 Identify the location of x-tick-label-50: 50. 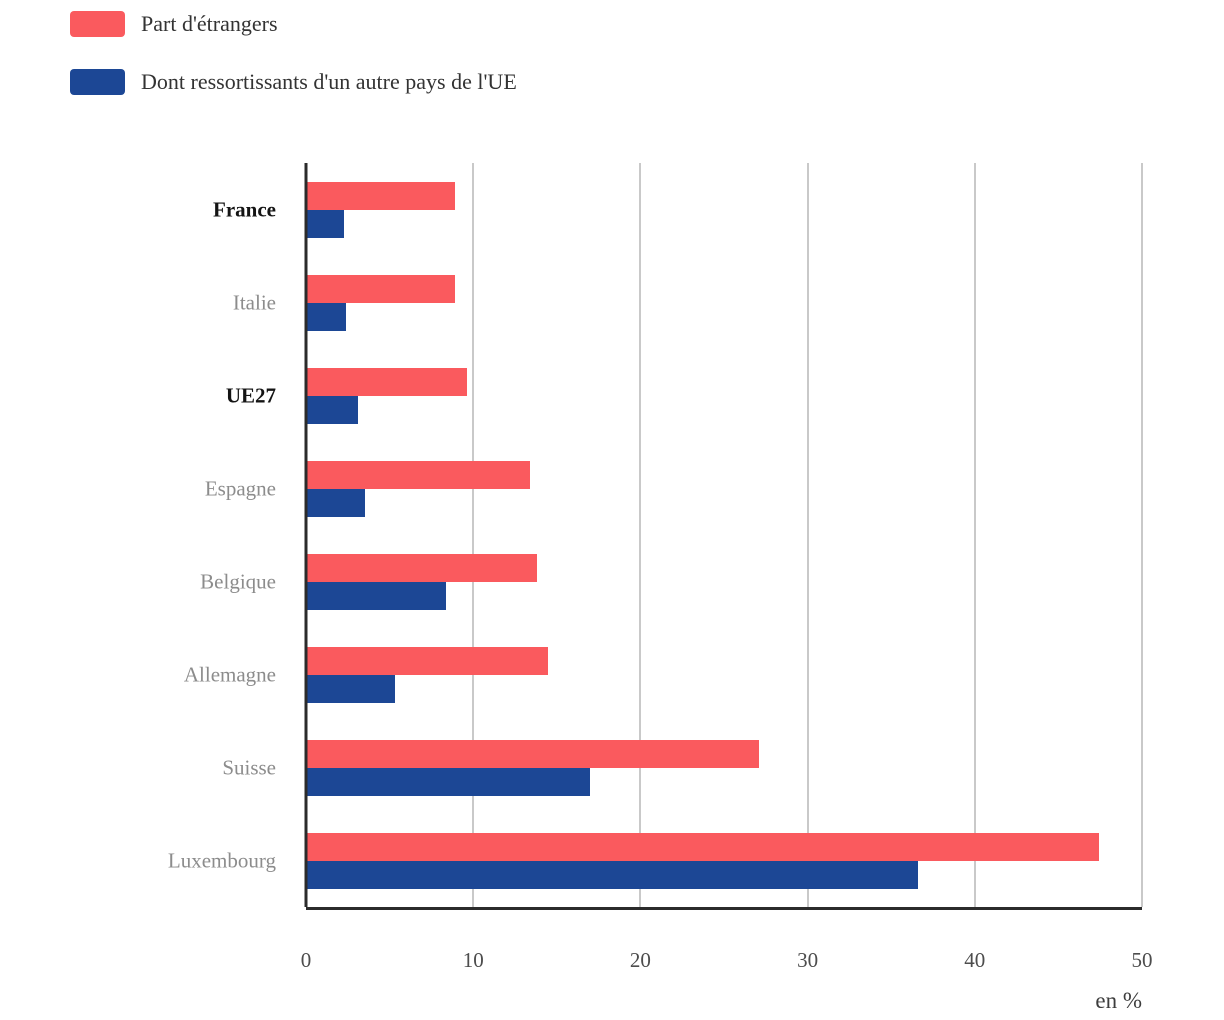
(1142, 960).